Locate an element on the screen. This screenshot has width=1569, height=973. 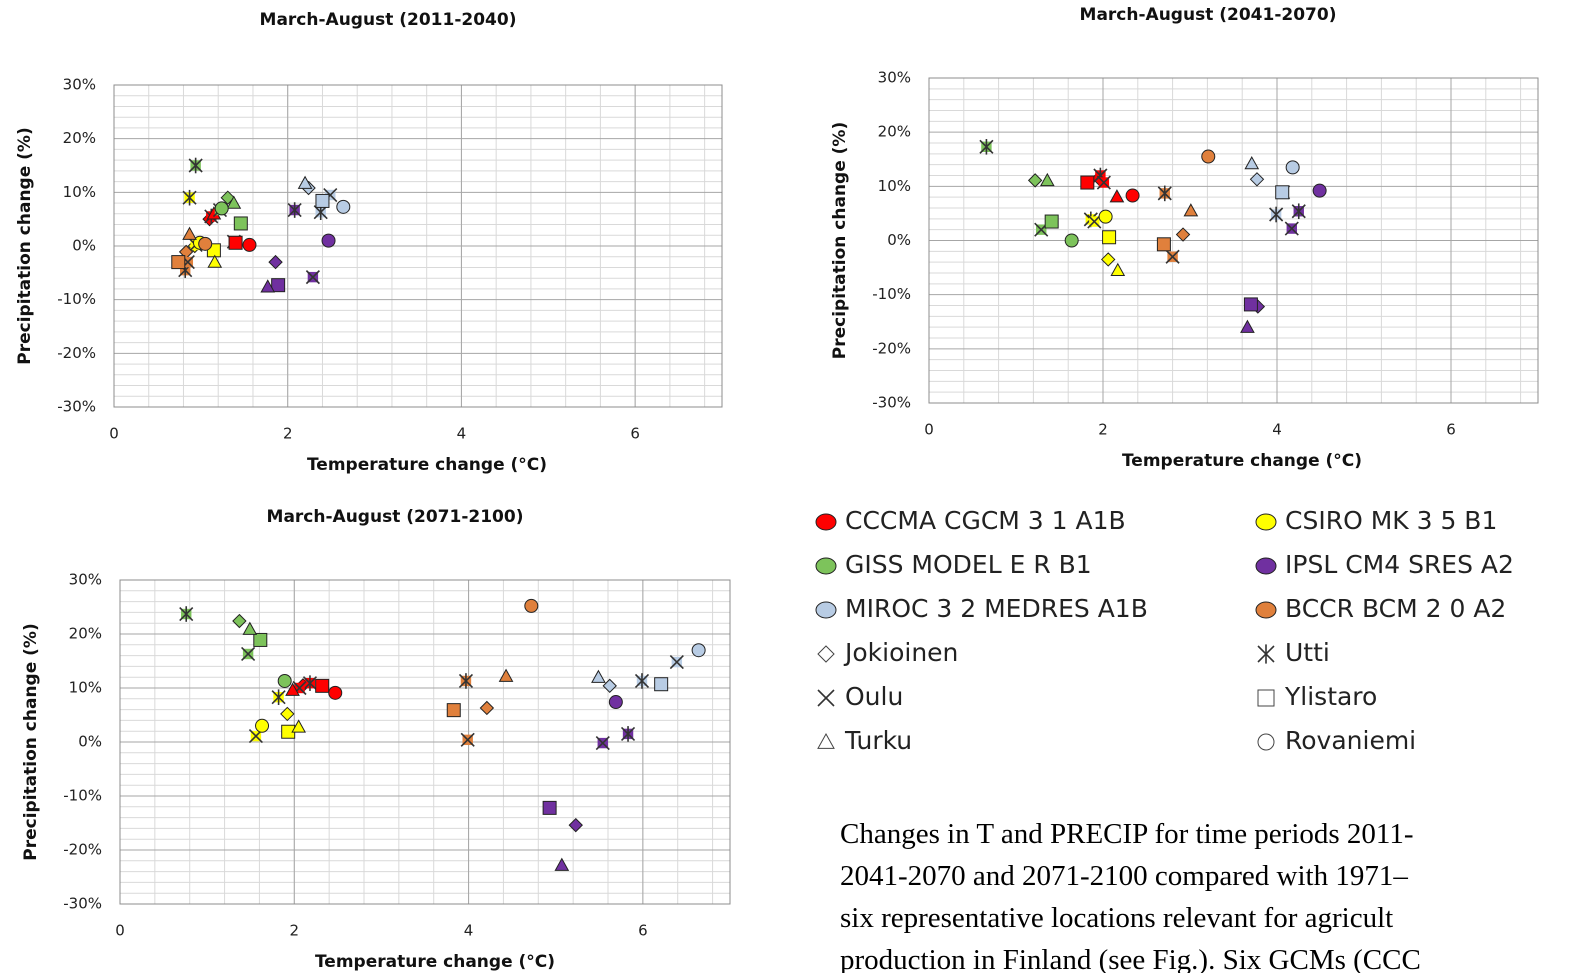
y-tick-label: -20% is located at coordinates (891, 348).